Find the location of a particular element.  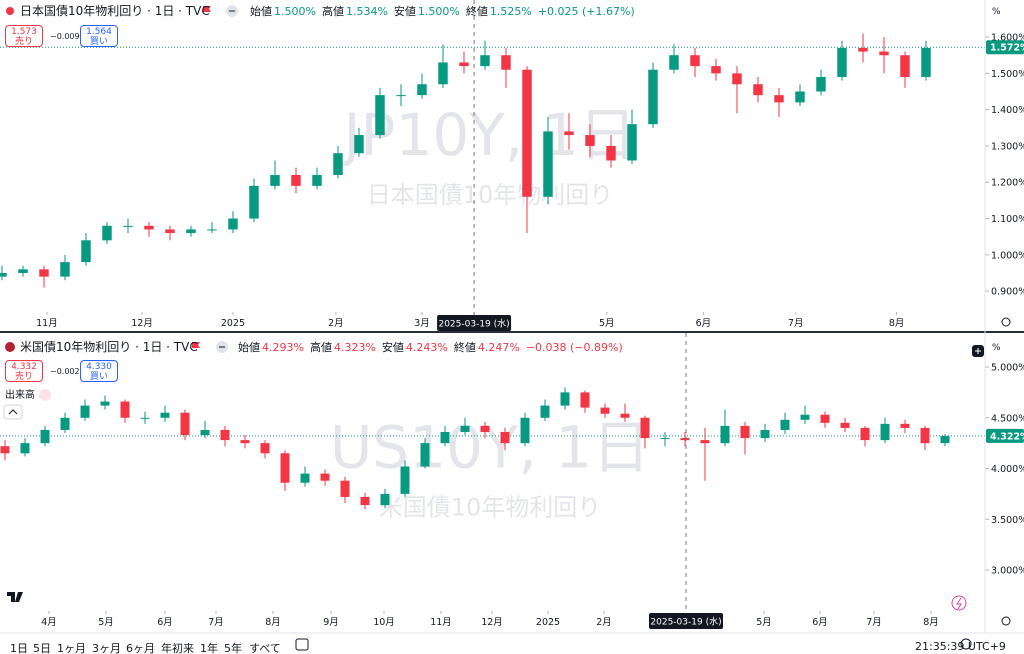

y-tick-label: 1.100% is located at coordinates (1007, 219).